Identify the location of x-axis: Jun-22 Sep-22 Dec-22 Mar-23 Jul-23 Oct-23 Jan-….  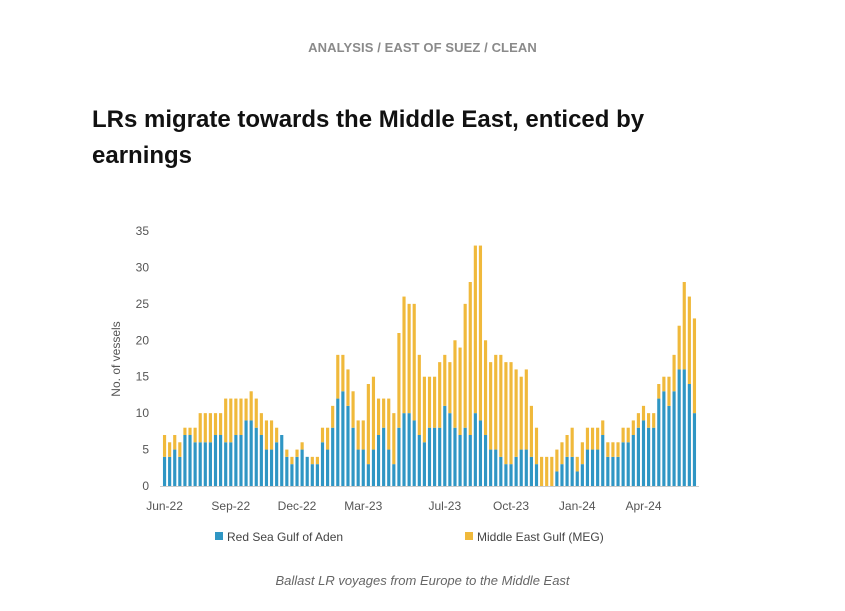
(404, 506).